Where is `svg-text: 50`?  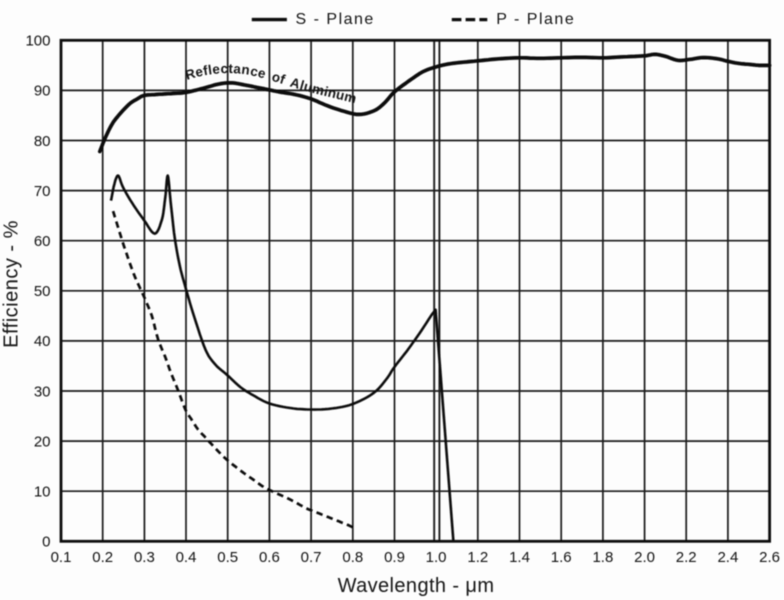
svg-text: 50 is located at coordinates (42, 291).